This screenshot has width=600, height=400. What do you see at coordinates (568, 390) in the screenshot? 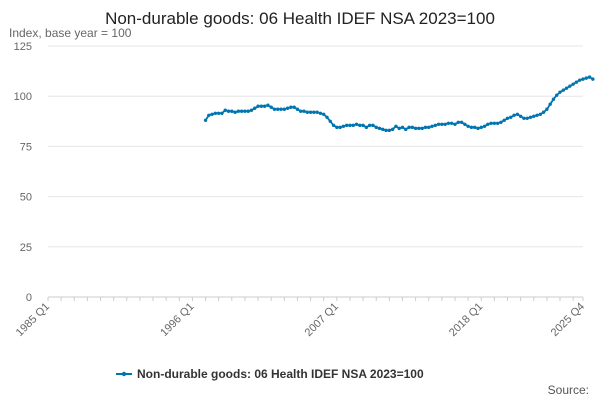
I see `source-label: Source:` at bounding box center [568, 390].